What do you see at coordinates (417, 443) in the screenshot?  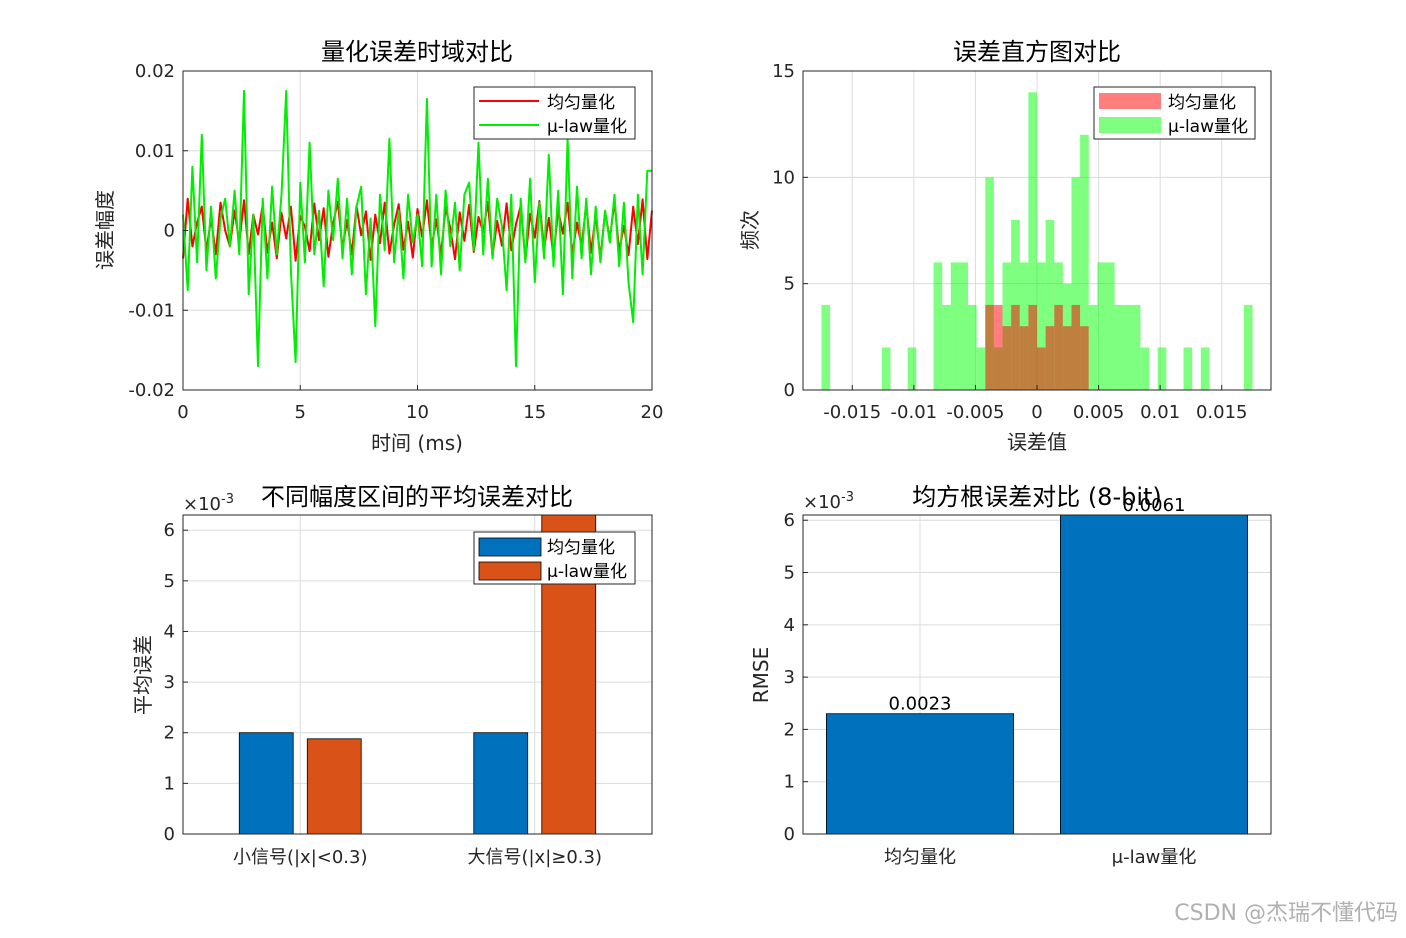 I see `x-axis-label: 时间 (ms)` at bounding box center [417, 443].